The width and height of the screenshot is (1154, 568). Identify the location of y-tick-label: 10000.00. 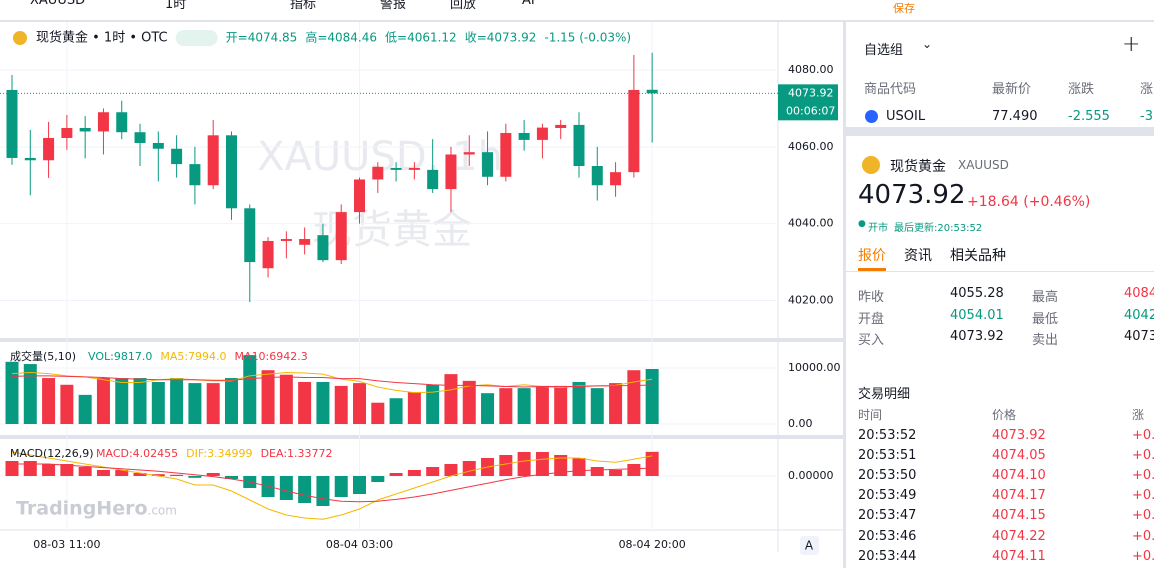
(814, 367).